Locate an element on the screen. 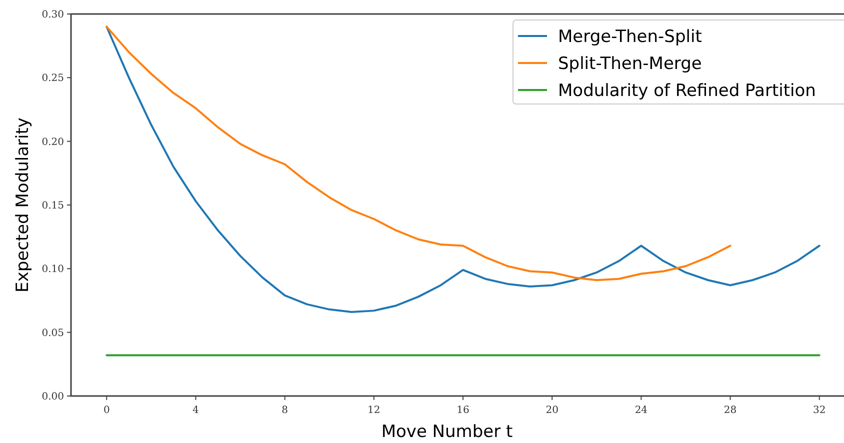 Image resolution: width=844 pixels, height=443 pixels. legend-label: Split-Then-Merge is located at coordinates (630, 64).